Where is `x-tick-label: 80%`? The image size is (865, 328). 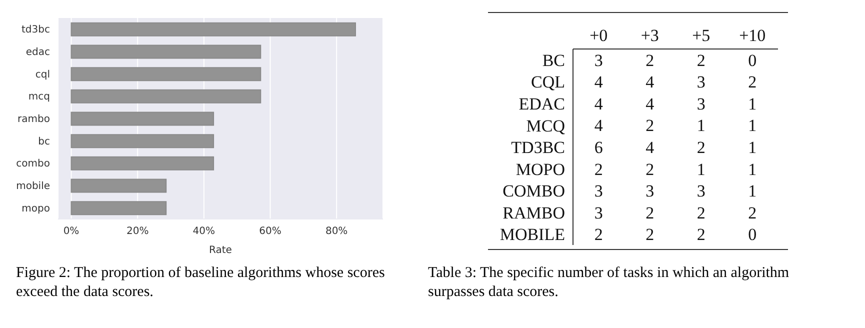 x-tick-label: 80% is located at coordinates (336, 232).